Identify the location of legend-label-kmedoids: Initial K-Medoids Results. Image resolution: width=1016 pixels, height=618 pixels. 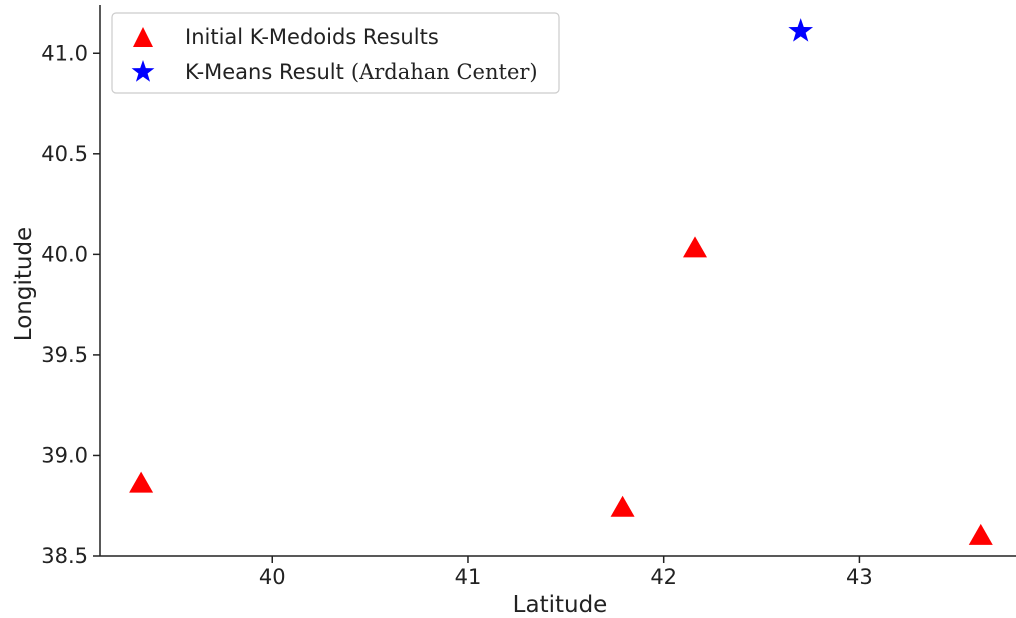
(312, 37).